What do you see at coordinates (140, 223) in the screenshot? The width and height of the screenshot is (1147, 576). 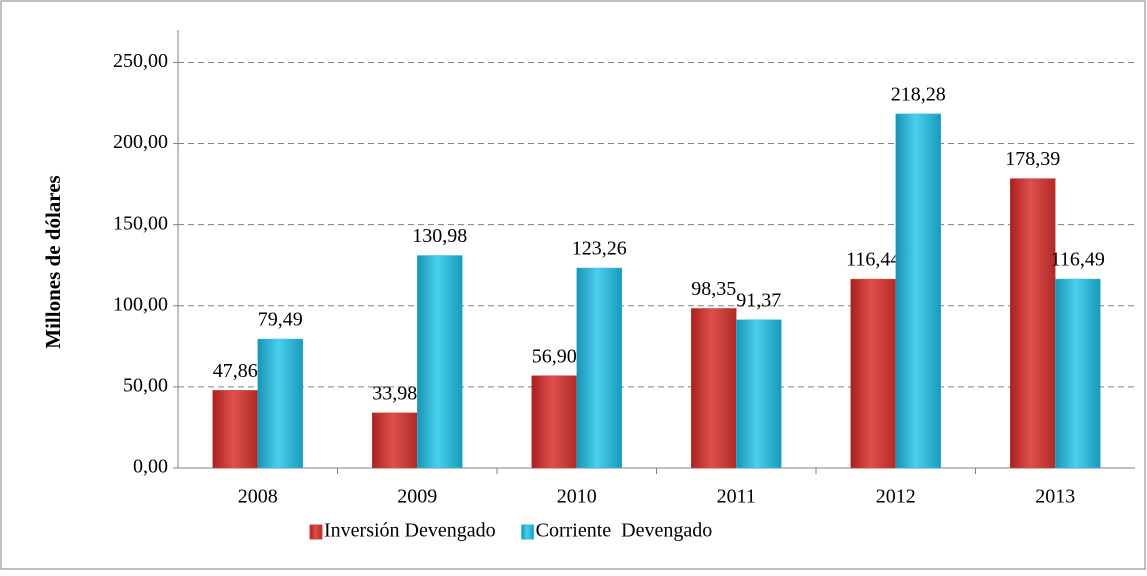 I see `y-tick-label: 150,00` at bounding box center [140, 223].